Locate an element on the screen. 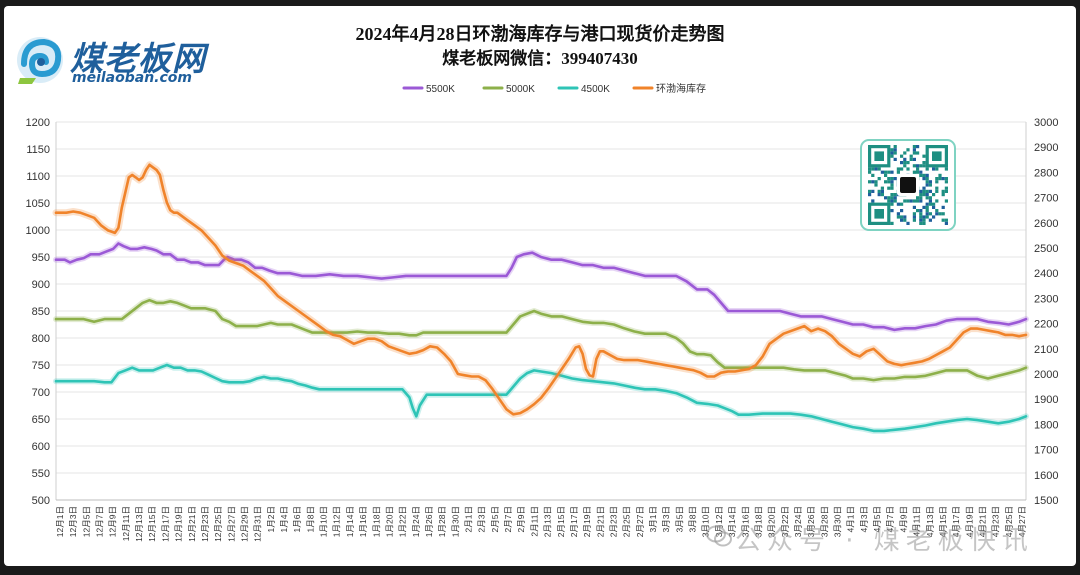 The height and width of the screenshot is (575, 1080). y-left-tick-label: 900 is located at coordinates (41, 285).